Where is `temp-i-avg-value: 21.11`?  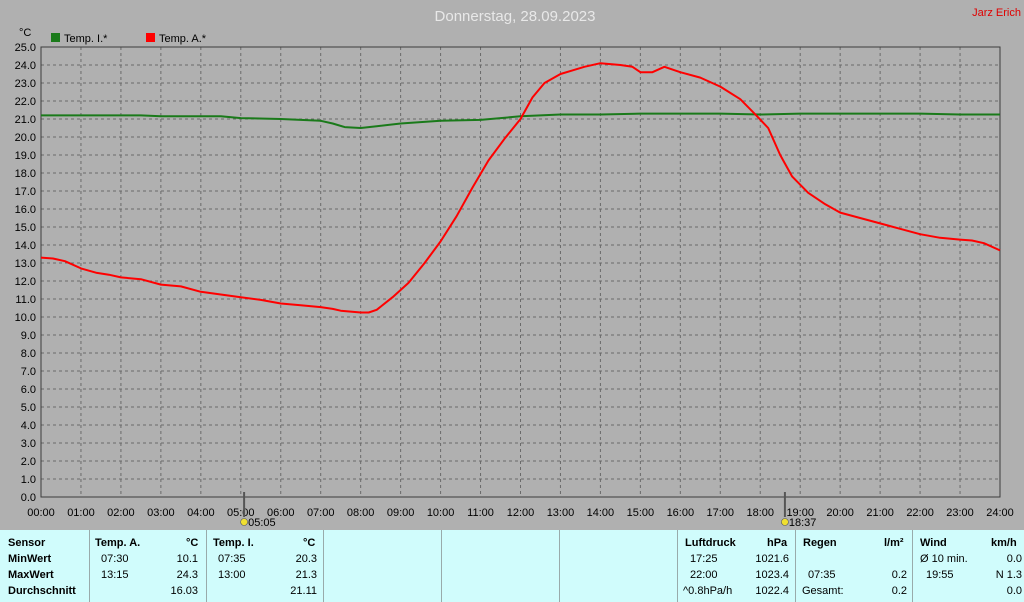
temp-i-avg-value: 21.11 is located at coordinates (303, 591).